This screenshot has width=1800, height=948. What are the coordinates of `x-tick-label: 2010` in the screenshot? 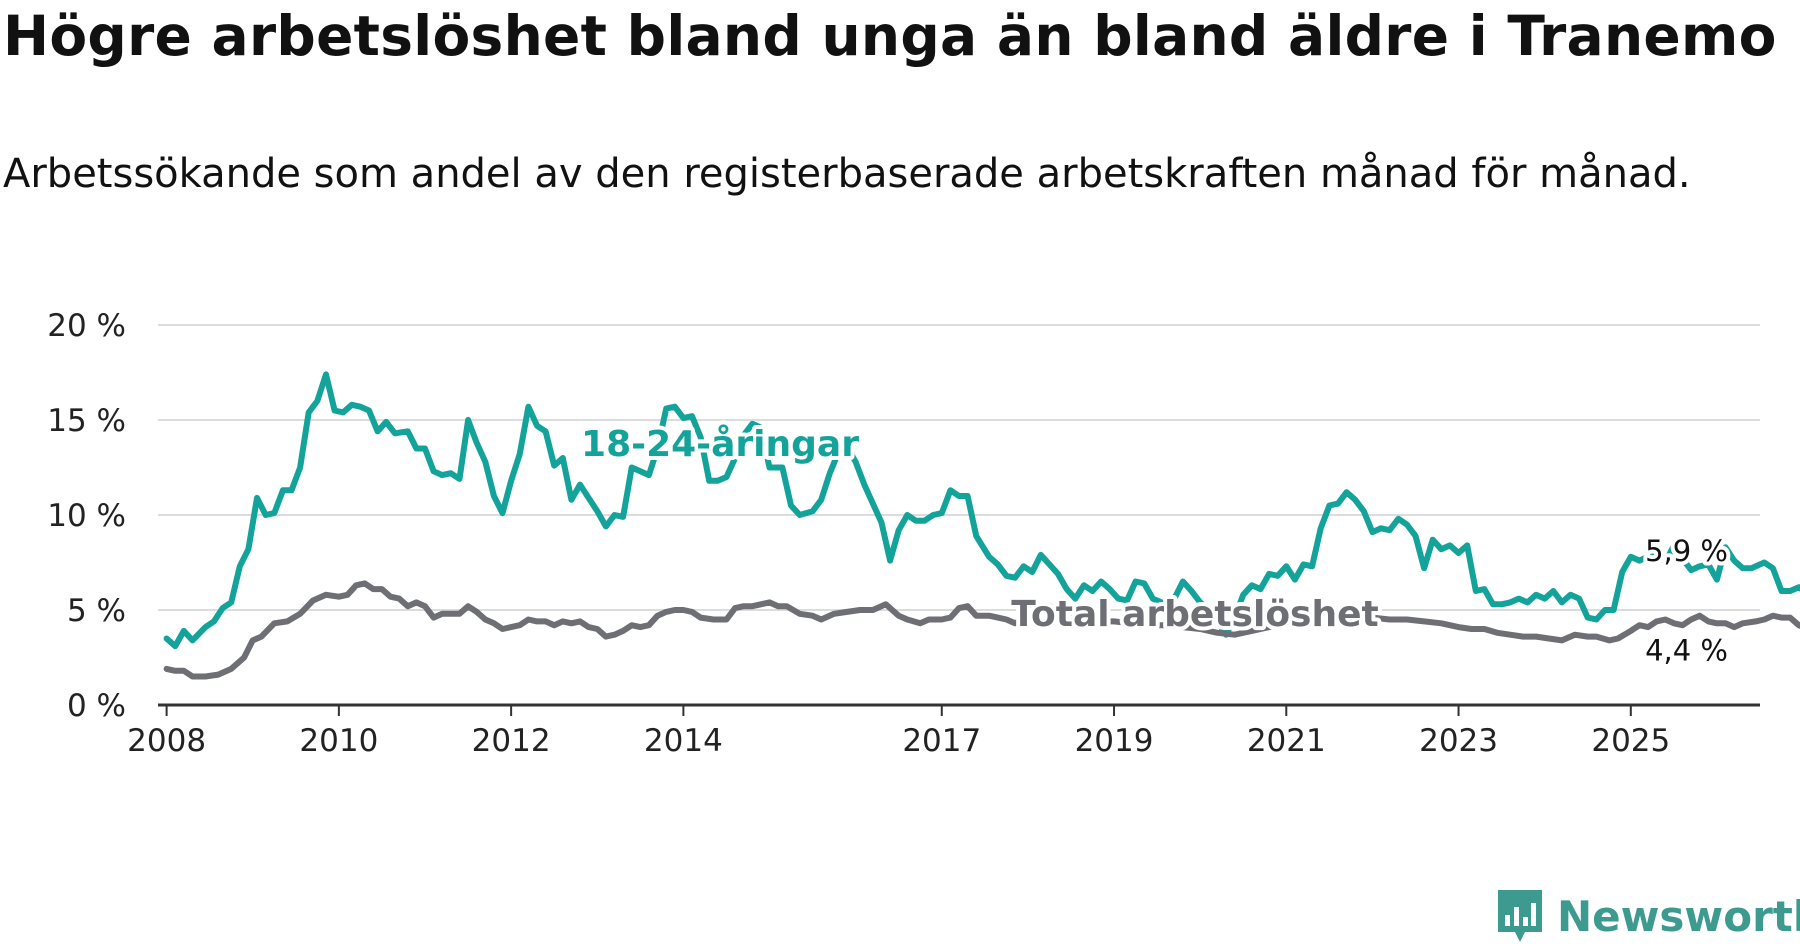 It's located at (338, 741).